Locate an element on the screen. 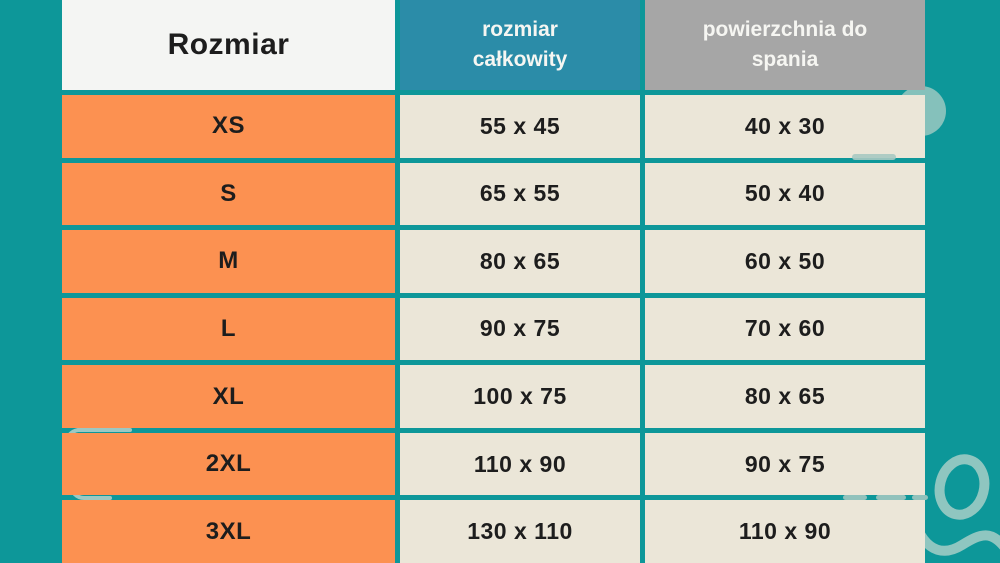 This screenshot has height=563, width=1000. column-header-powierzchnia-do-spania: powierzchnia do spania is located at coordinates (785, 45).